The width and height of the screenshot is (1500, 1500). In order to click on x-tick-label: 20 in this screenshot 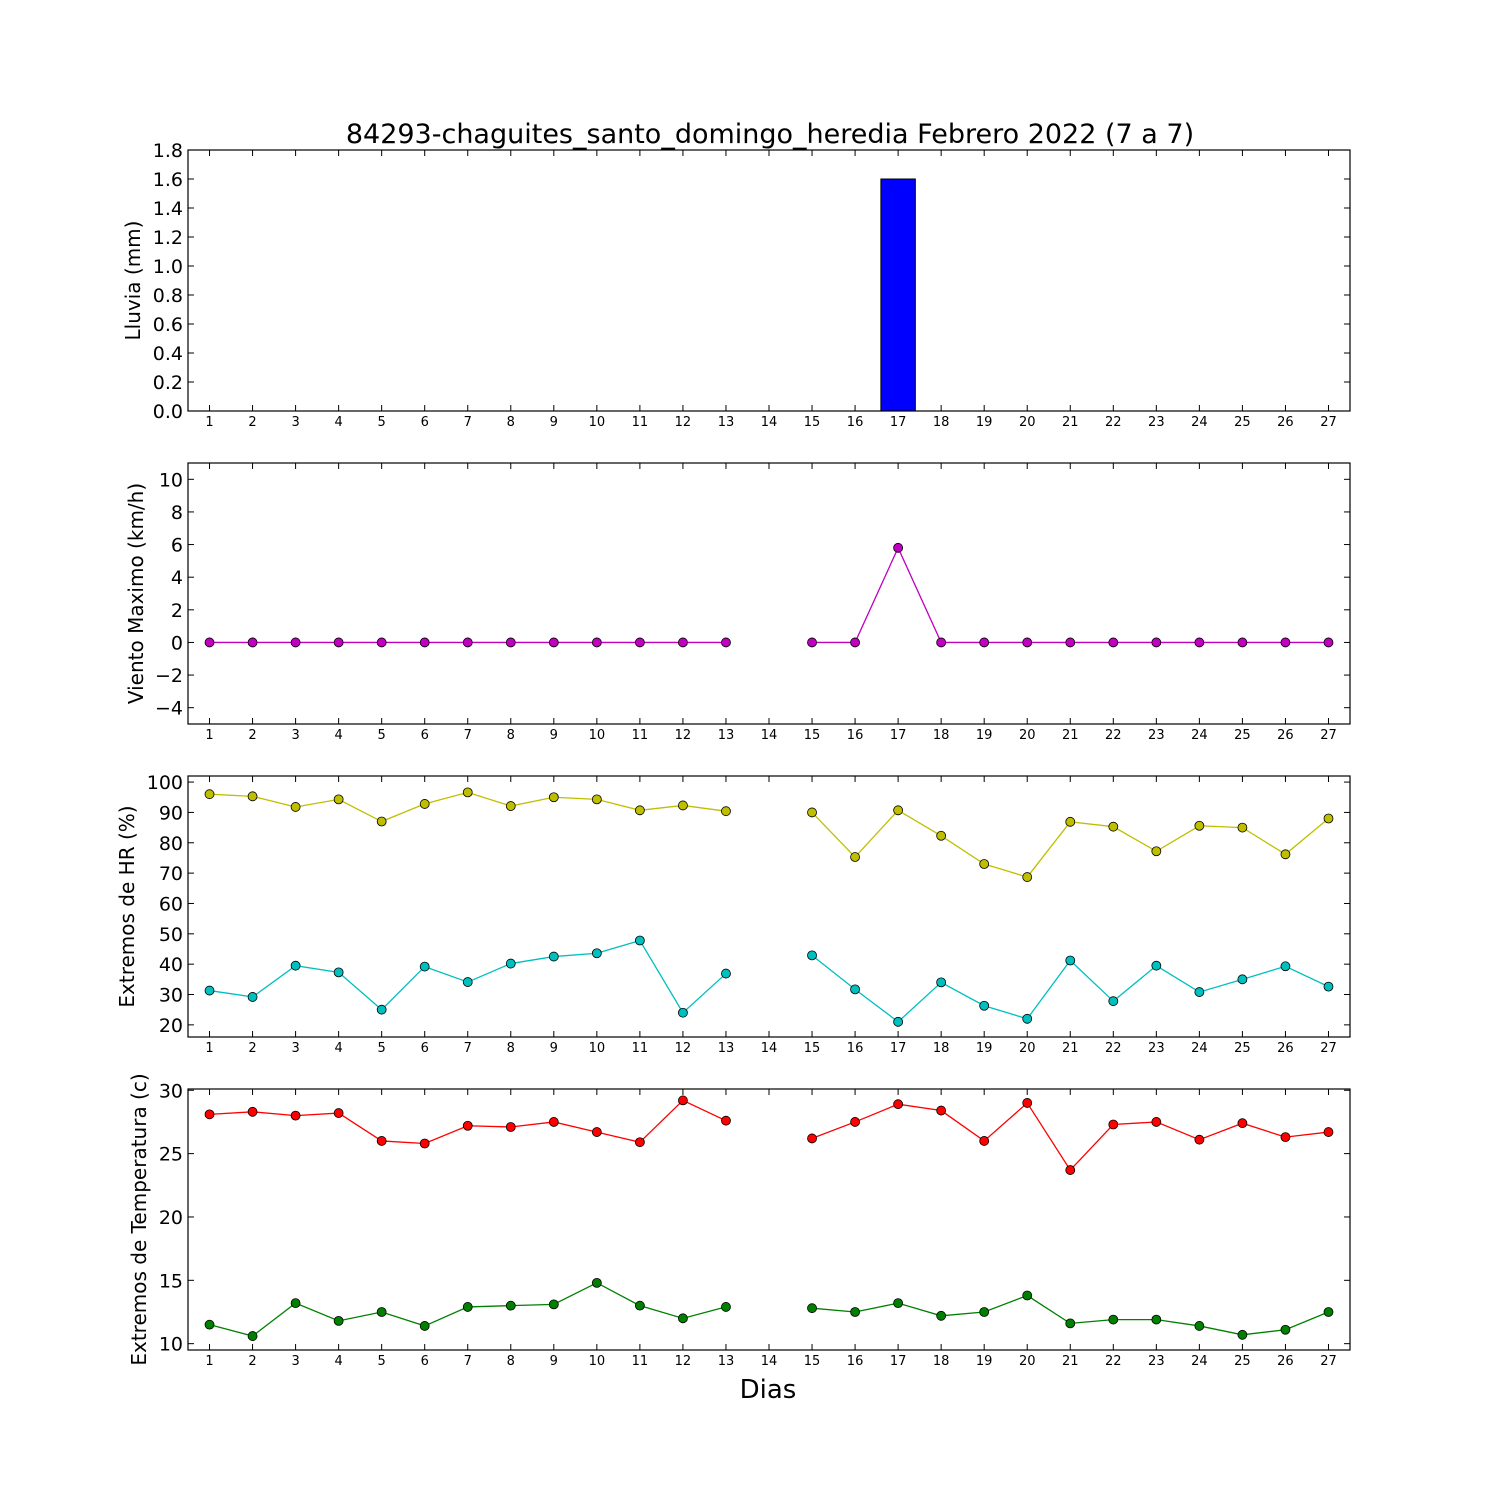, I will do `click(1027, 422)`.